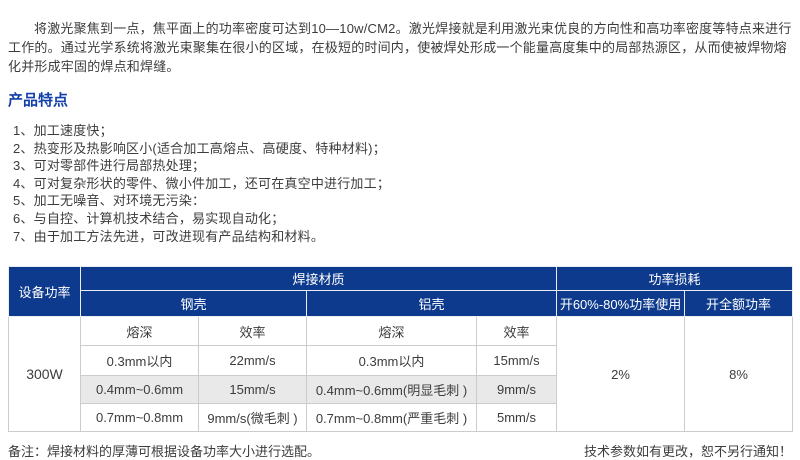  I want to click on subheader-steel-efficiency: 效率, so click(252, 331).